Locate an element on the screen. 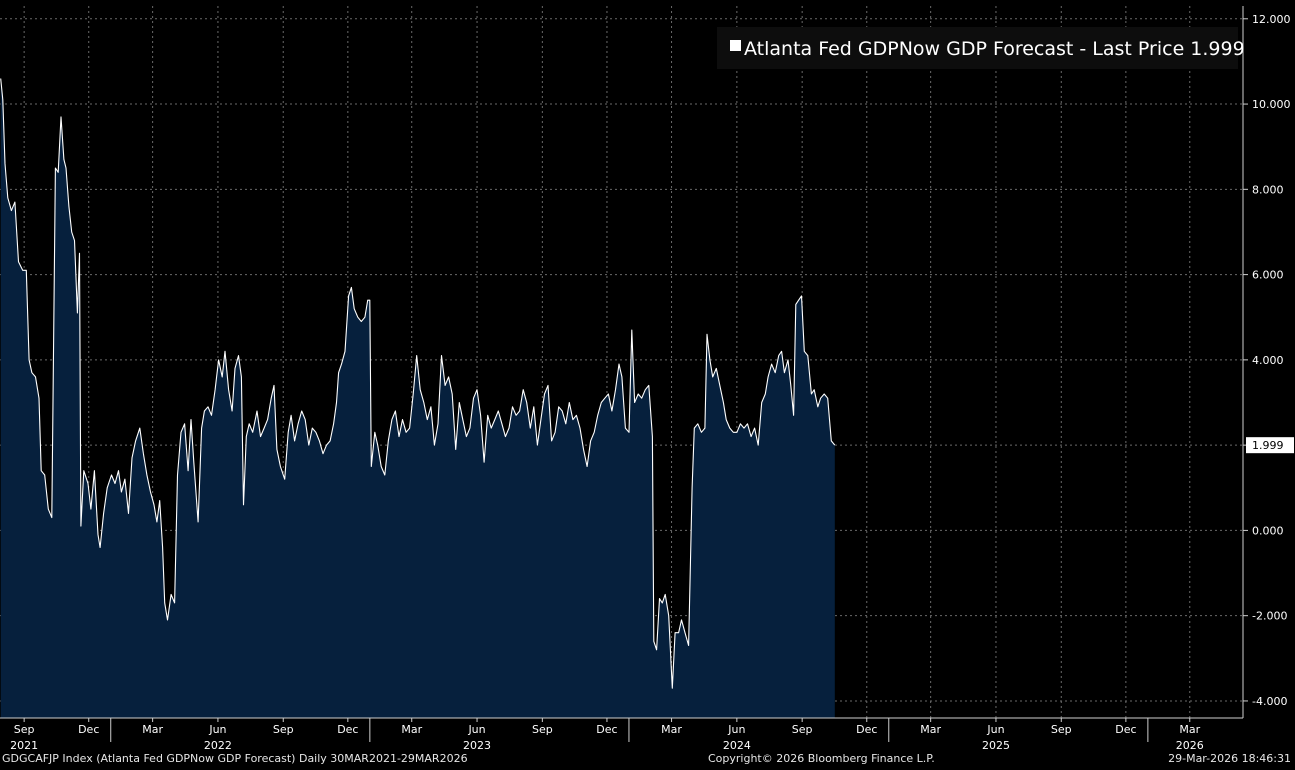 Image resolution: width=1295 pixels, height=770 pixels. last-value-label: 1.999 is located at coordinates (1268, 445).